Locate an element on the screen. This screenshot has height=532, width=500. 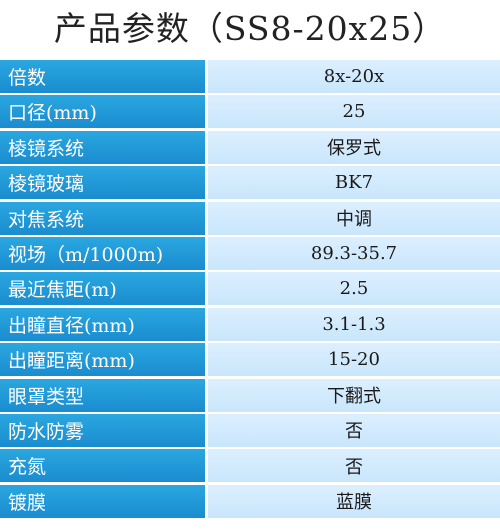
spec-label: 充氮 is located at coordinates (102, 466).